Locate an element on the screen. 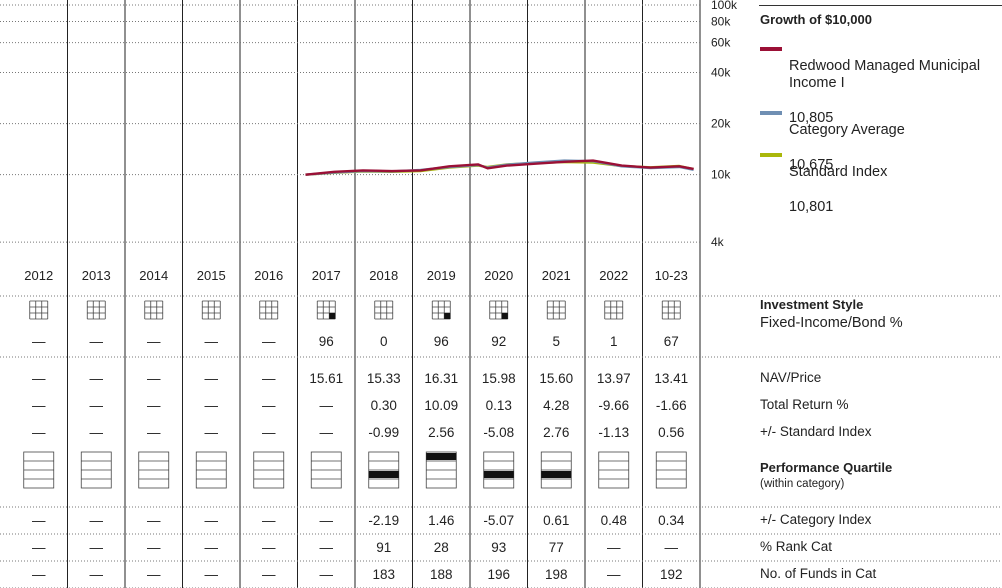  legend-swatch-index is located at coordinates (771, 155).